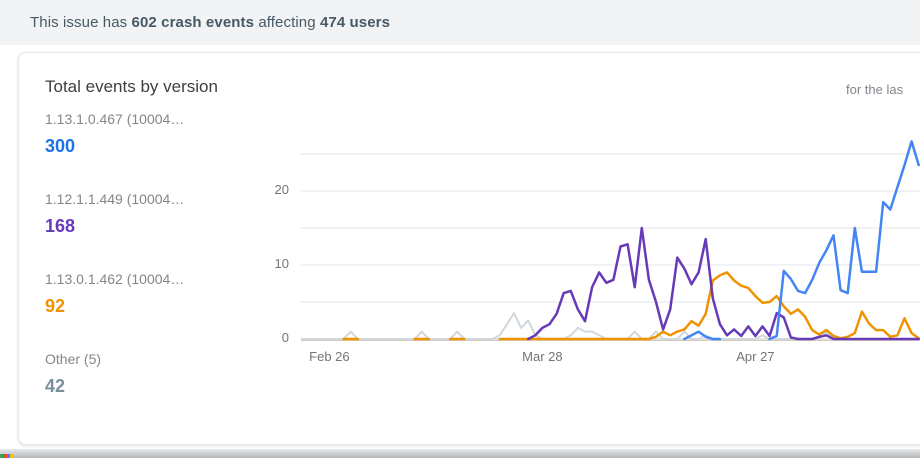 Image resolution: width=920 pixels, height=458 pixels. What do you see at coordinates (329, 356) in the screenshot?
I see `x-tick-label: Feb 26` at bounding box center [329, 356].